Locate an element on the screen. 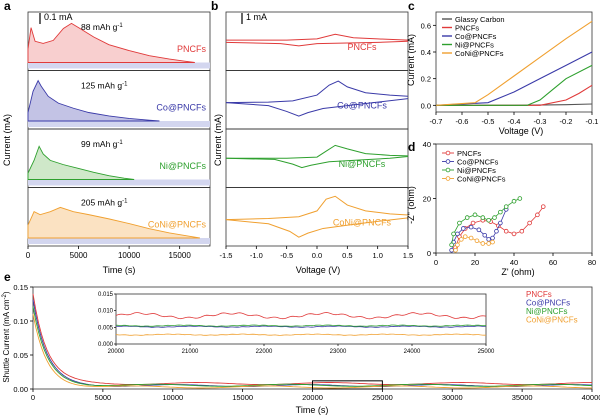 The height and width of the screenshot is (416, 600). panel-a-y-axis-label: Current (mA) is located at coordinates (7, 140).